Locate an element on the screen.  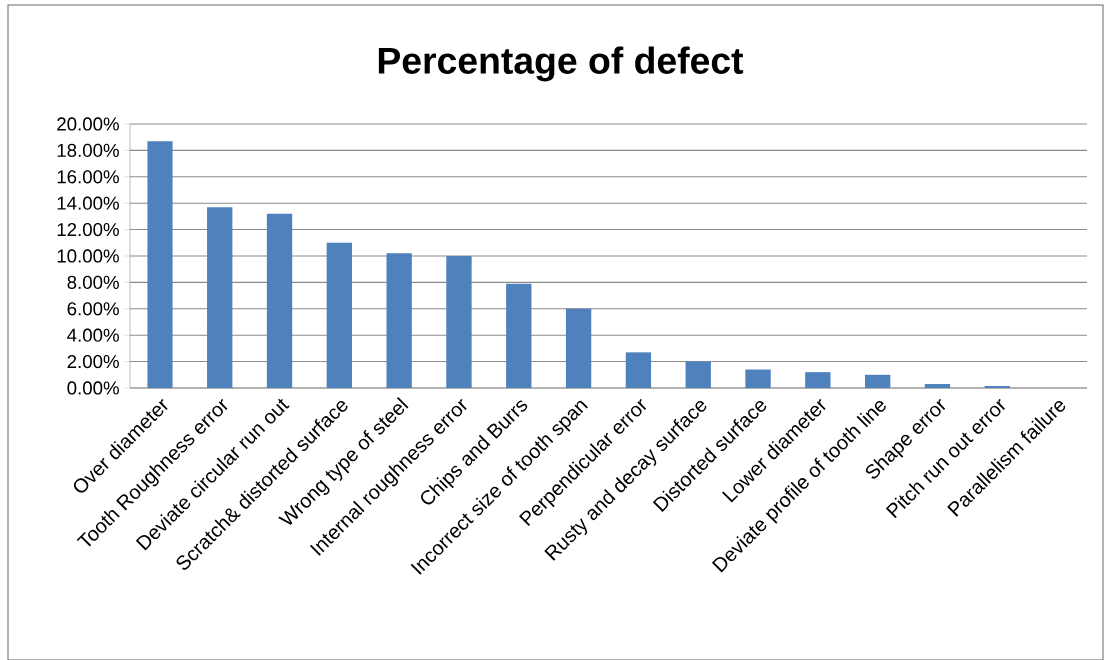
y-tick-label: 12.00% is located at coordinates (88, 229).